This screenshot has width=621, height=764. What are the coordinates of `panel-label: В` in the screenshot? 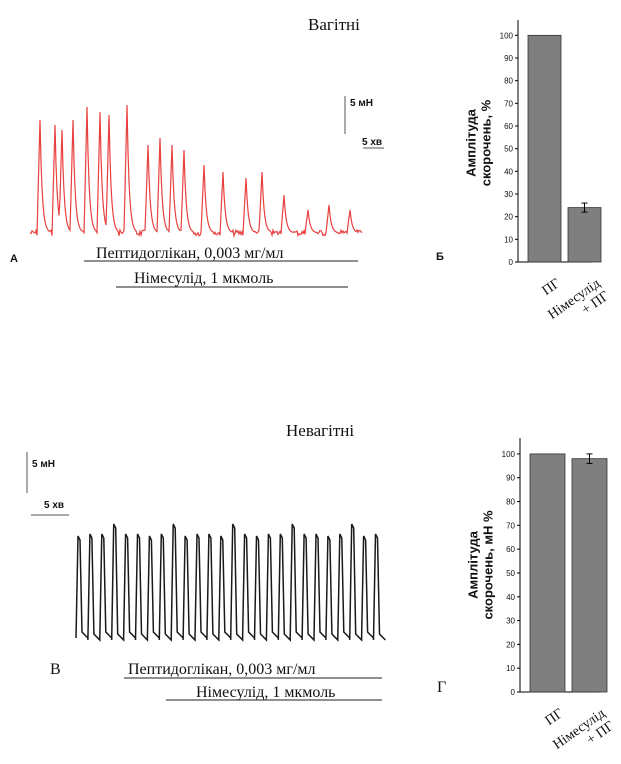 It's located at (55, 669).